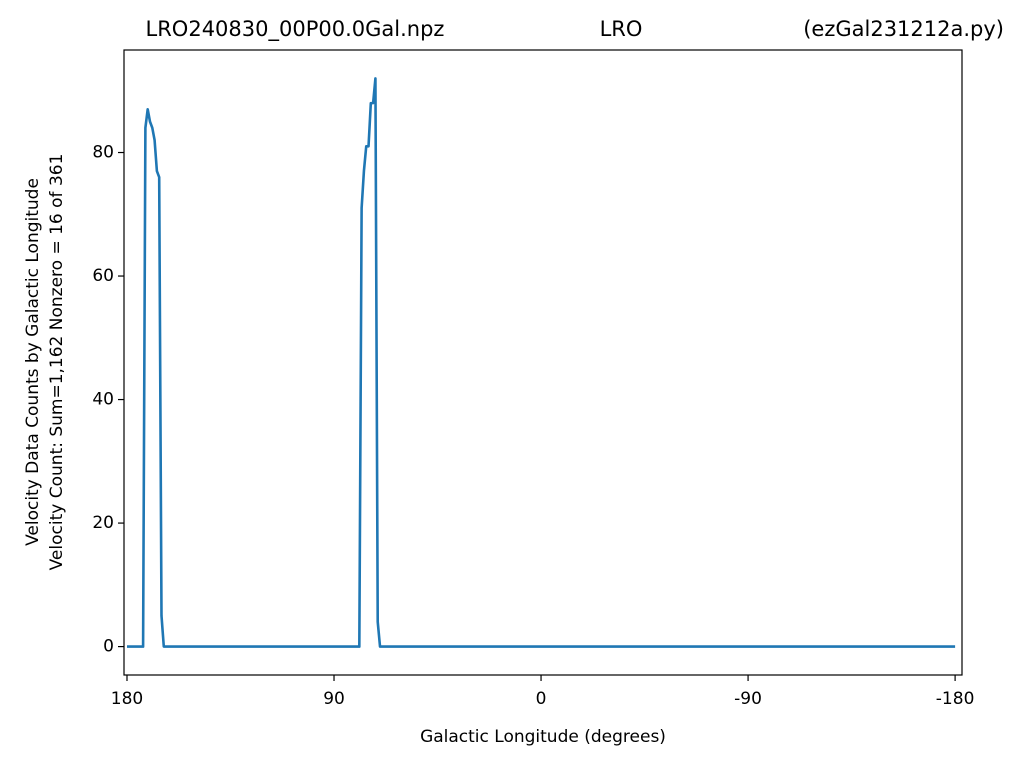  What do you see at coordinates (541, 699) in the screenshot?
I see `x-tick-label: 0` at bounding box center [541, 699].